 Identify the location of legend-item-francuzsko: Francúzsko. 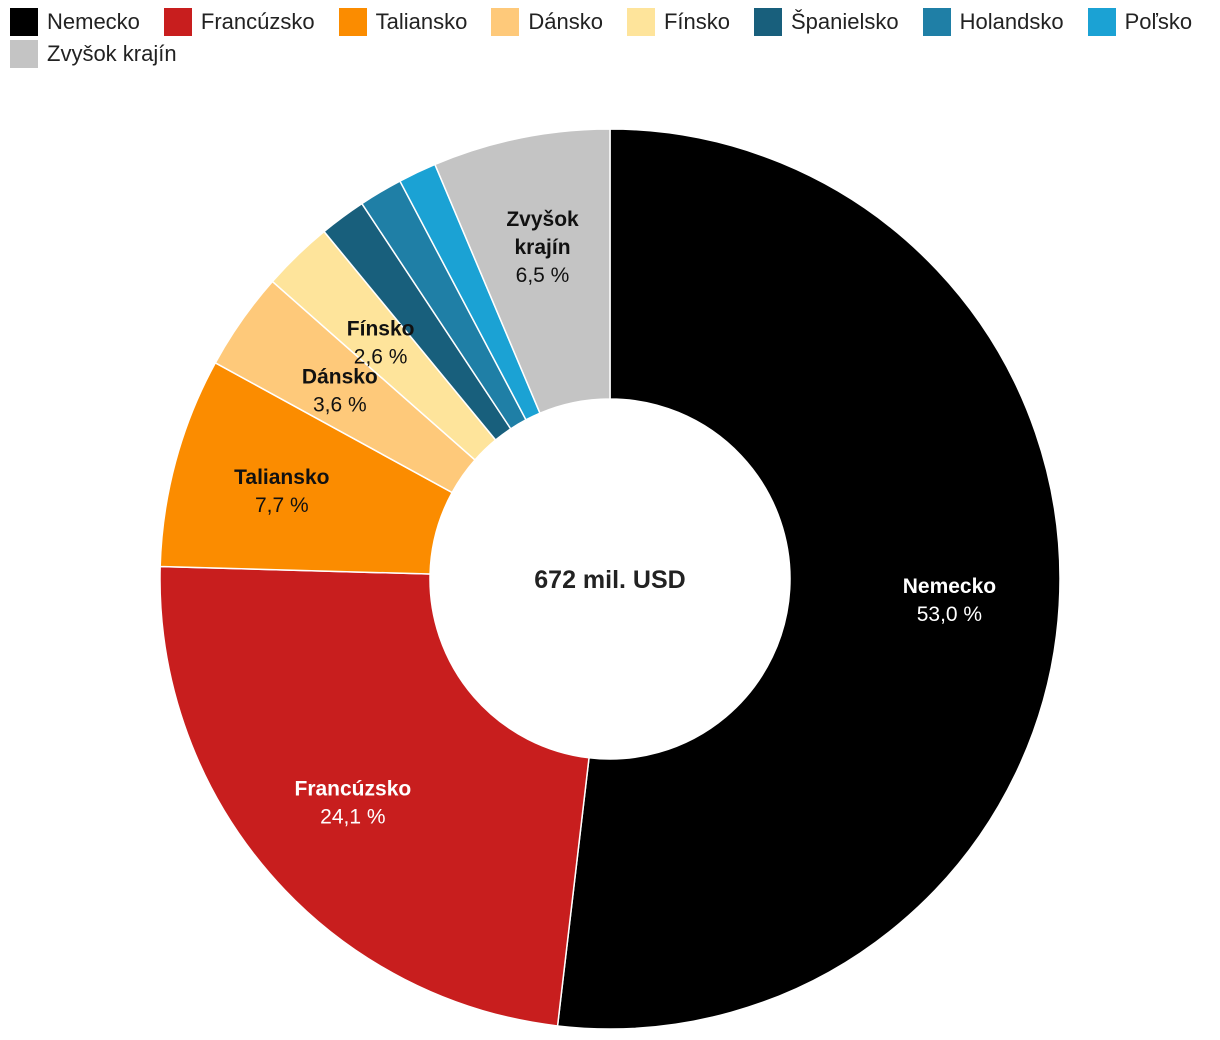
(239, 22).